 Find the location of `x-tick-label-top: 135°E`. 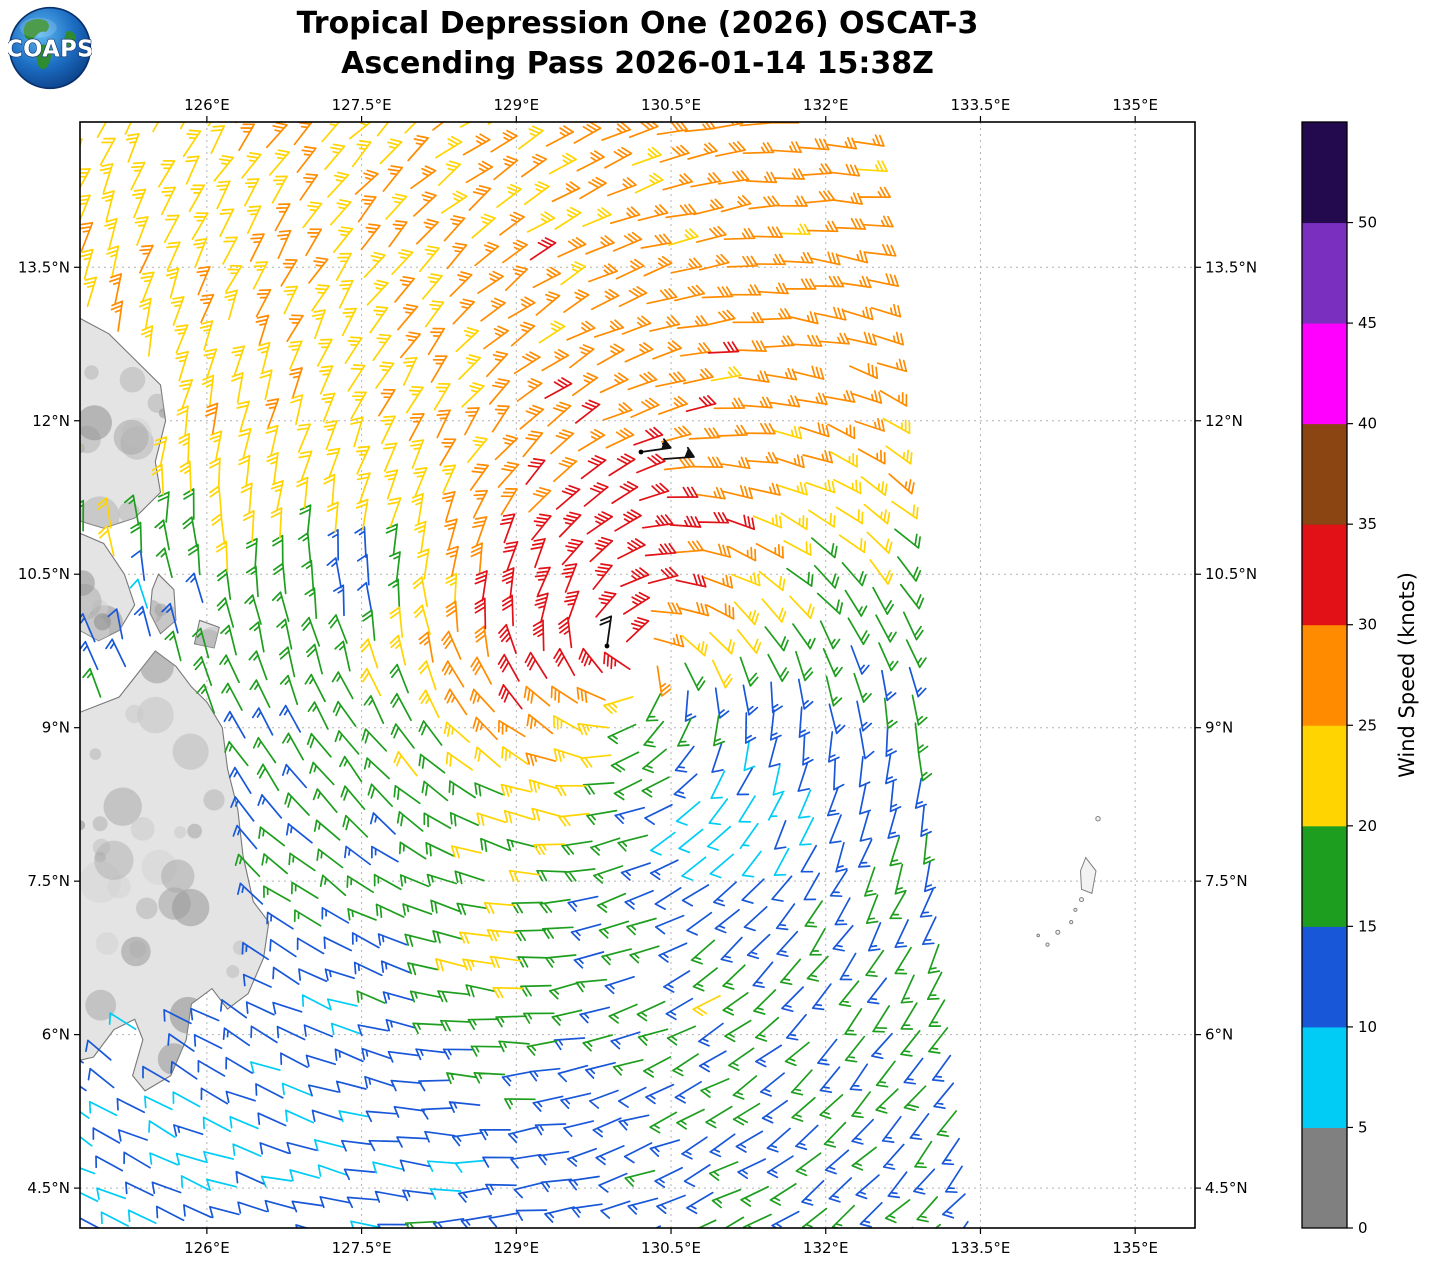

x-tick-label-top: 135°E is located at coordinates (1135, 105).